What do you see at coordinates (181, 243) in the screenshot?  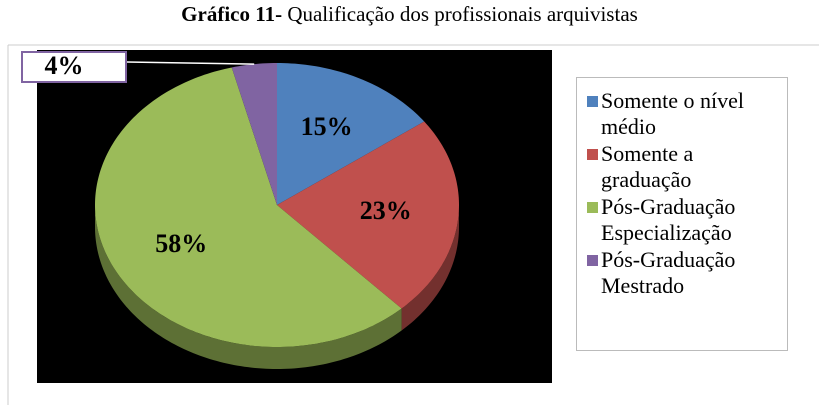 I see `data-label: 58%` at bounding box center [181, 243].